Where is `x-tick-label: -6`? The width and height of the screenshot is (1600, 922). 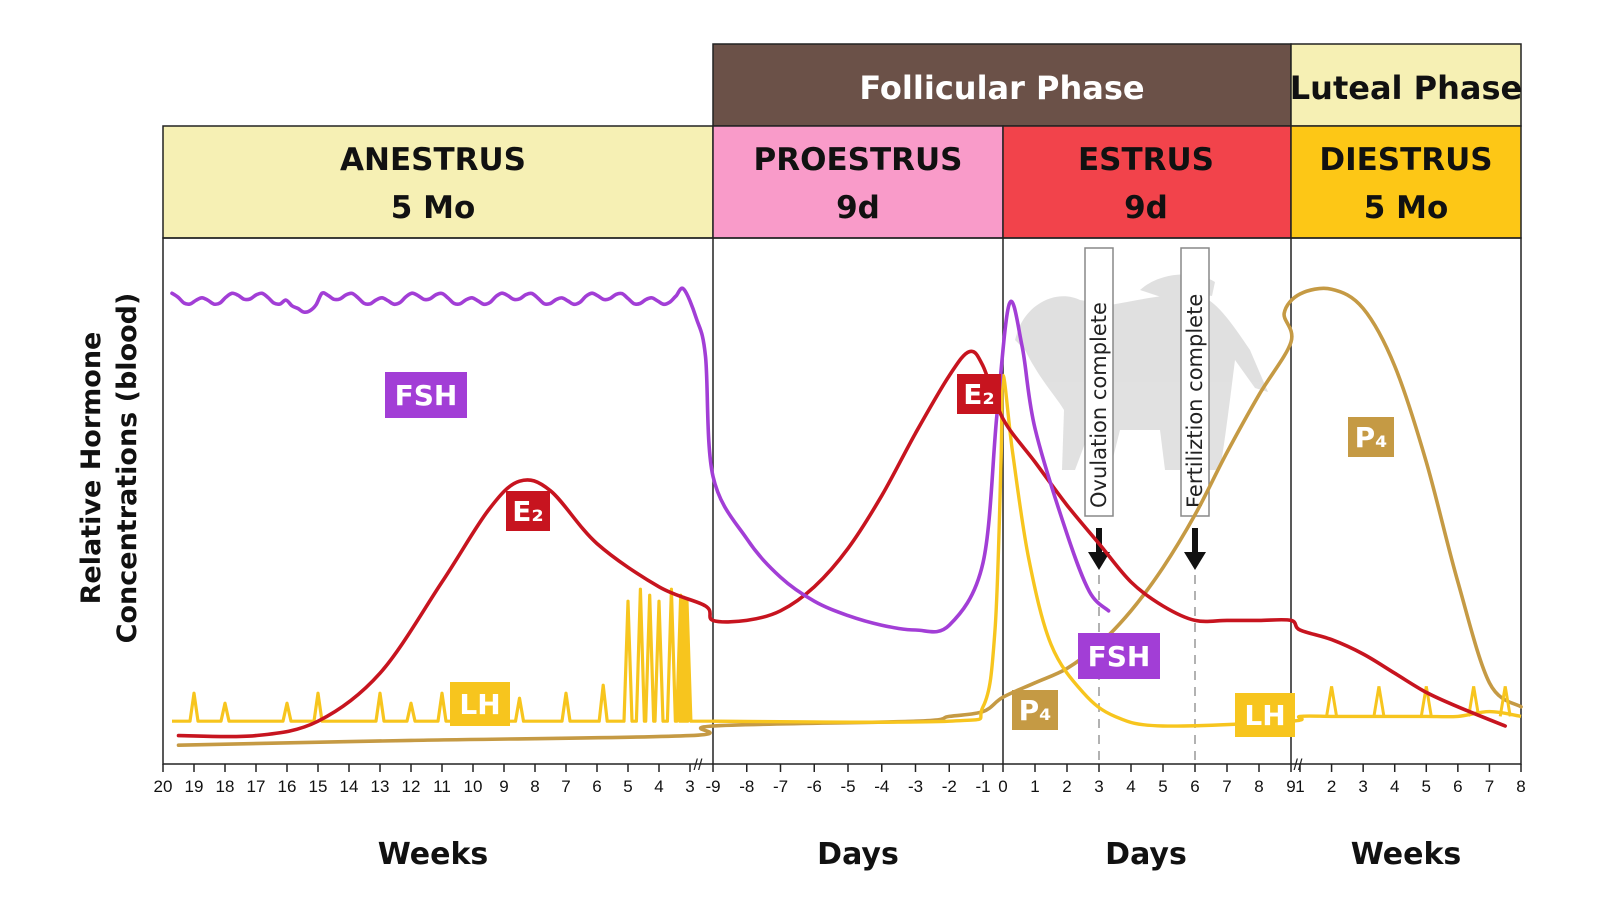
x-tick-label: -6 is located at coordinates (814, 786).